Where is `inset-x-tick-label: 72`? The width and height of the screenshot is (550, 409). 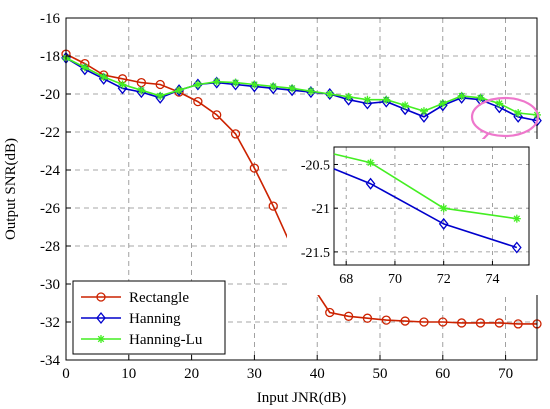
inset-x-tick-label: 72 is located at coordinates (444, 279).